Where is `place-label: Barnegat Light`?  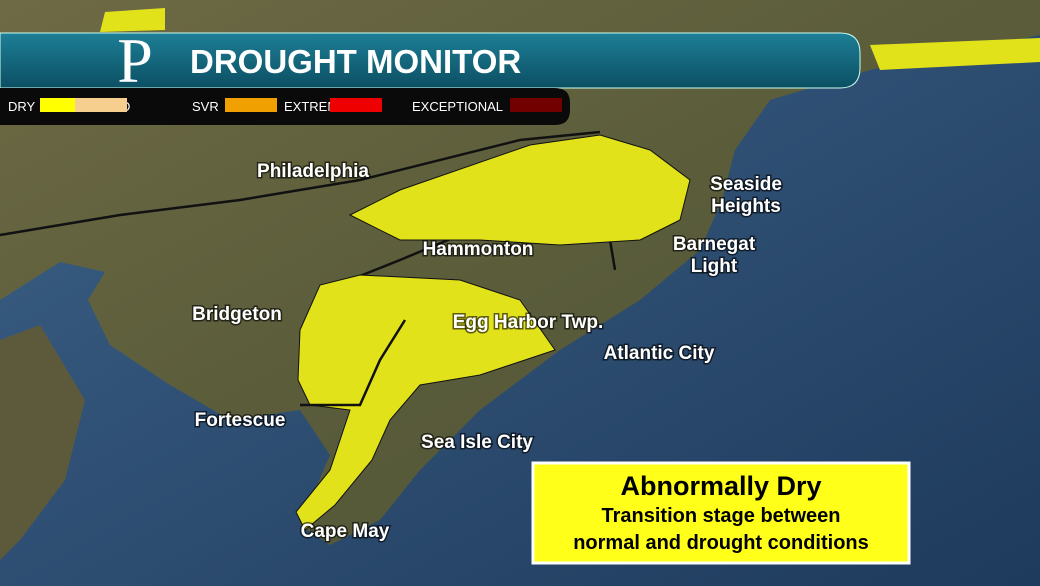
place-label: Barnegat Light is located at coordinates (714, 255).